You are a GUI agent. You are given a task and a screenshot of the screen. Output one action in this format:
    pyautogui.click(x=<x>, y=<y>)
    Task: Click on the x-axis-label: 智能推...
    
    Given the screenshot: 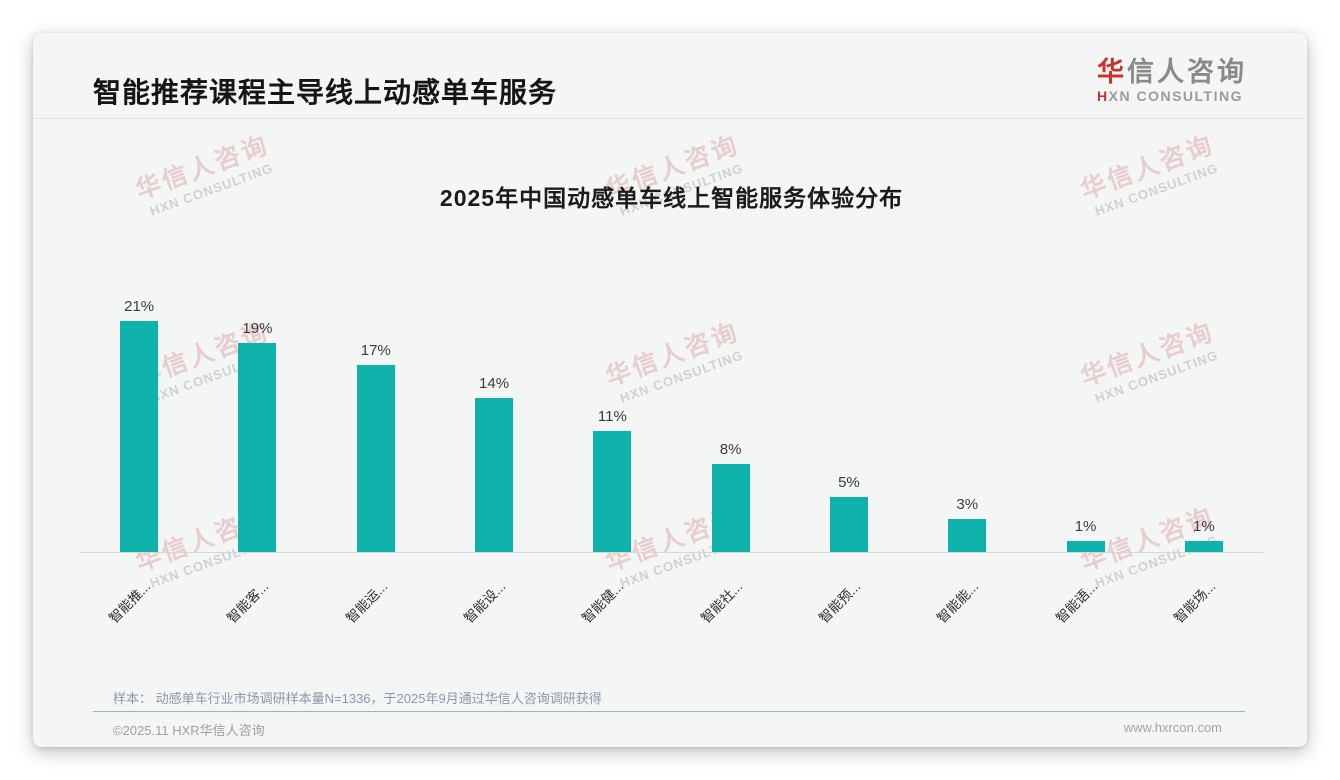 What is the action you would take?
    pyautogui.click(x=130, y=602)
    